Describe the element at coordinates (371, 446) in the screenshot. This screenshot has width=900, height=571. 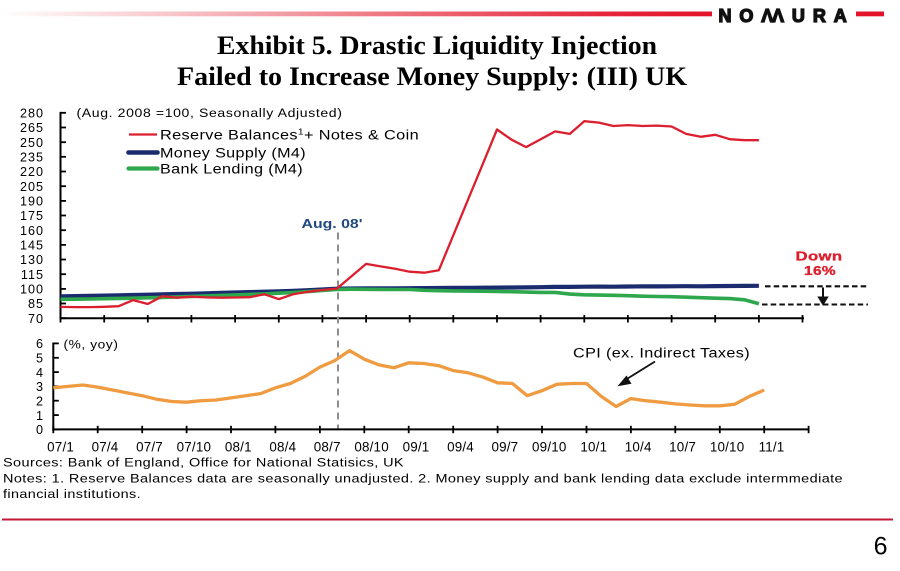
I see `svg-text: 08/10` at that location.